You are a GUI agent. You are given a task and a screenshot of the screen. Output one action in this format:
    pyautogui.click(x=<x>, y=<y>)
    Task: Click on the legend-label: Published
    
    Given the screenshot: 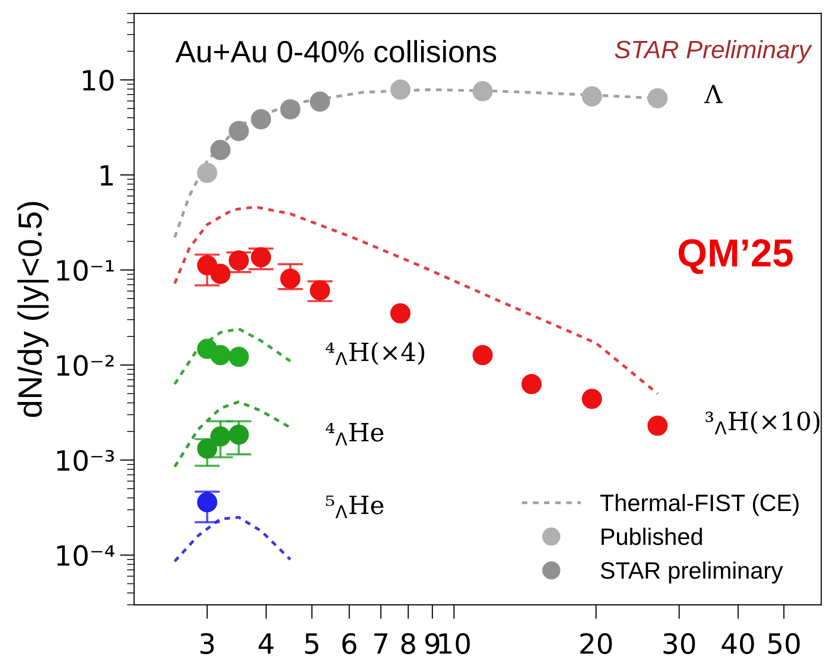 What is the action you would take?
    pyautogui.click(x=652, y=537)
    